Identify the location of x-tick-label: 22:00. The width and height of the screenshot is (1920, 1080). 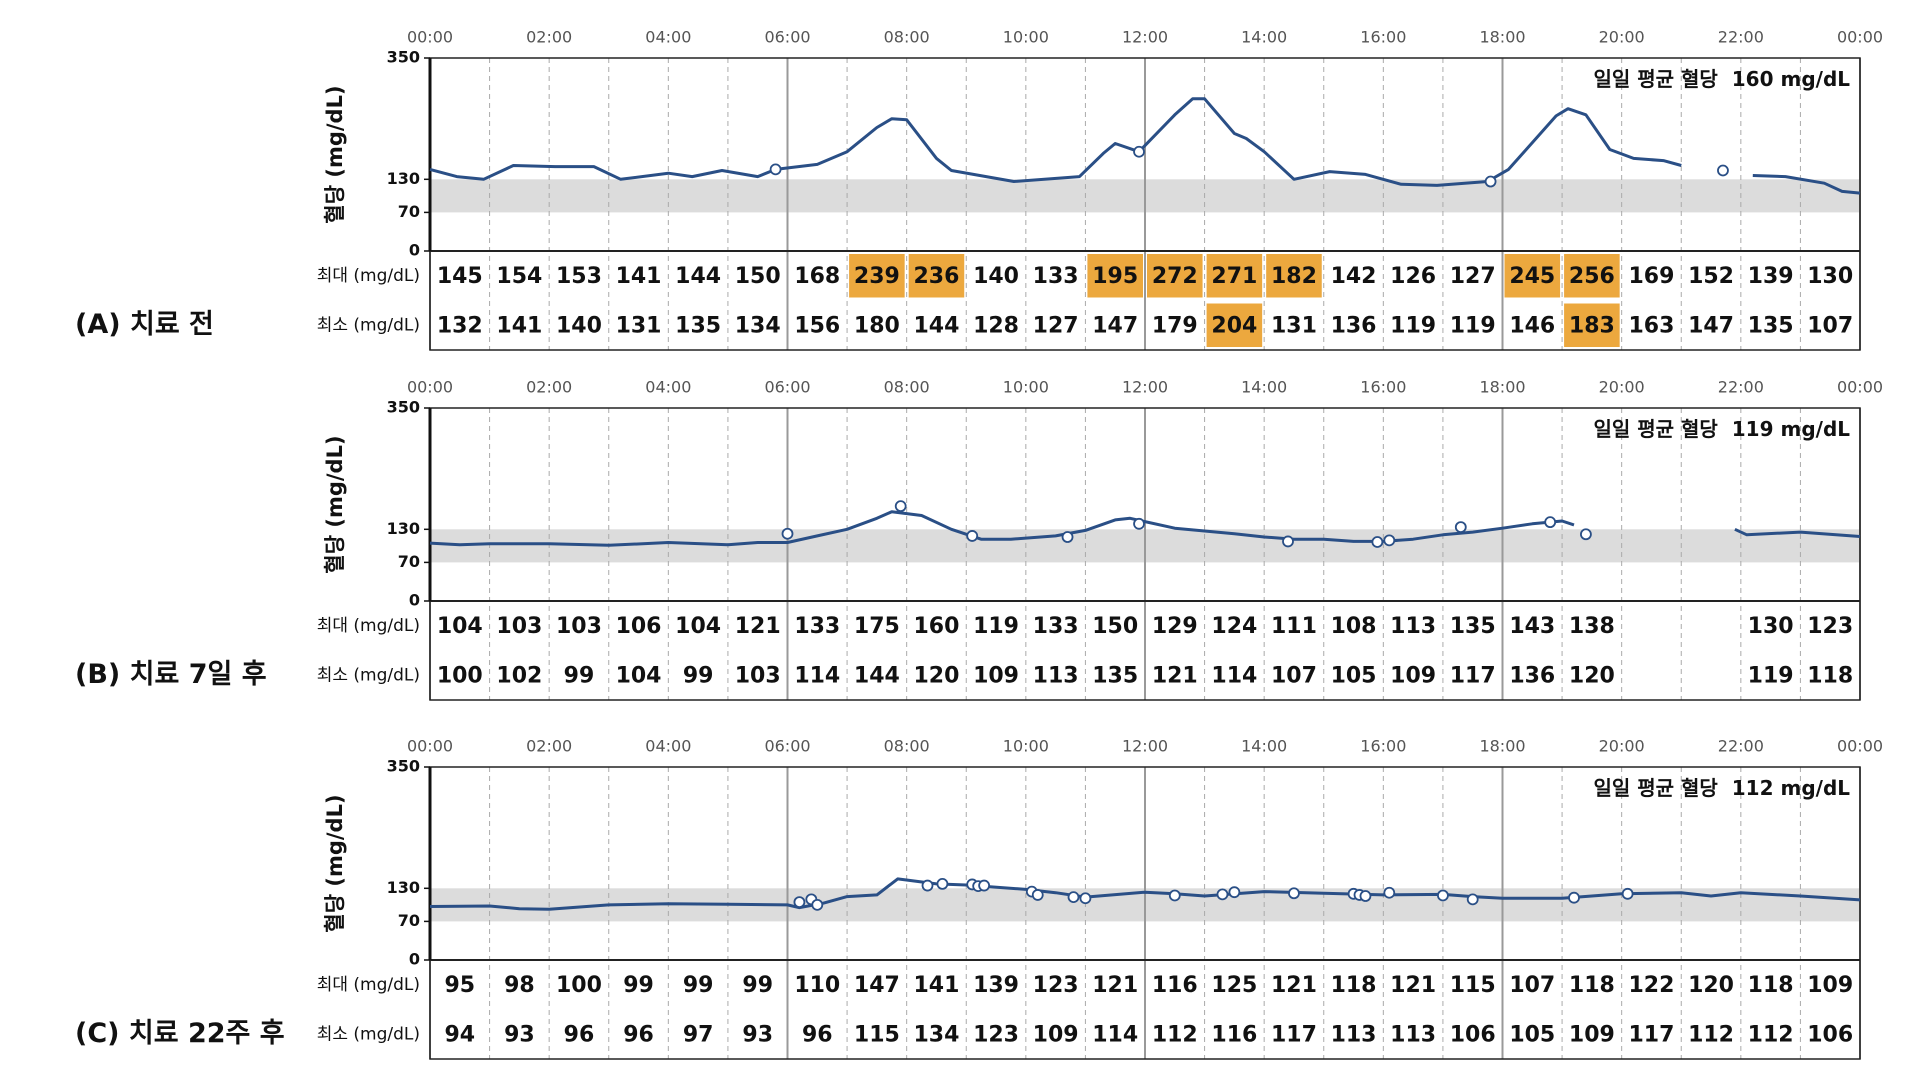
(1741, 387).